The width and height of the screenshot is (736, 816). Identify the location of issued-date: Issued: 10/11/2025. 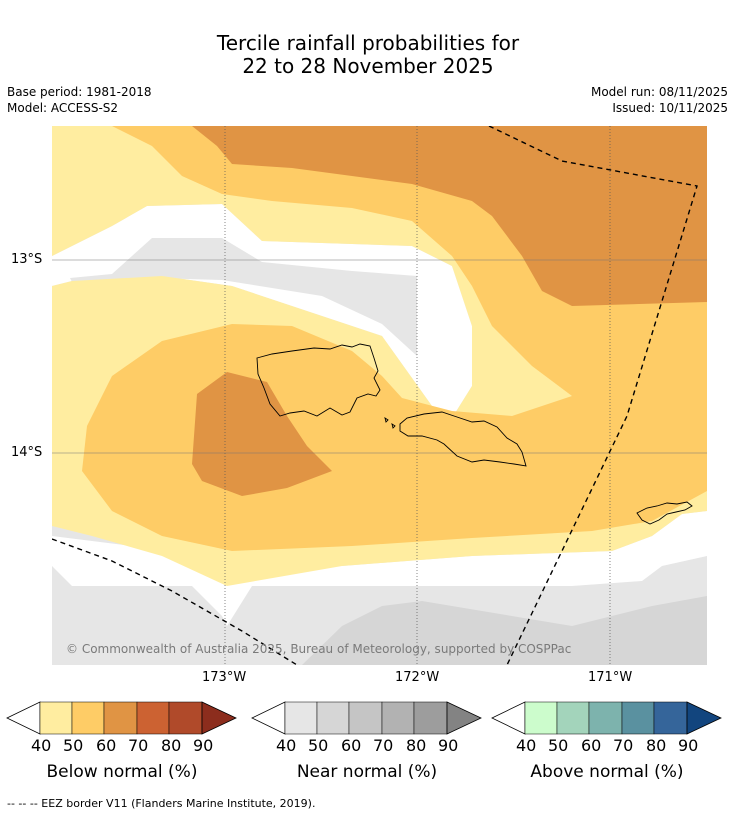
(670, 108).